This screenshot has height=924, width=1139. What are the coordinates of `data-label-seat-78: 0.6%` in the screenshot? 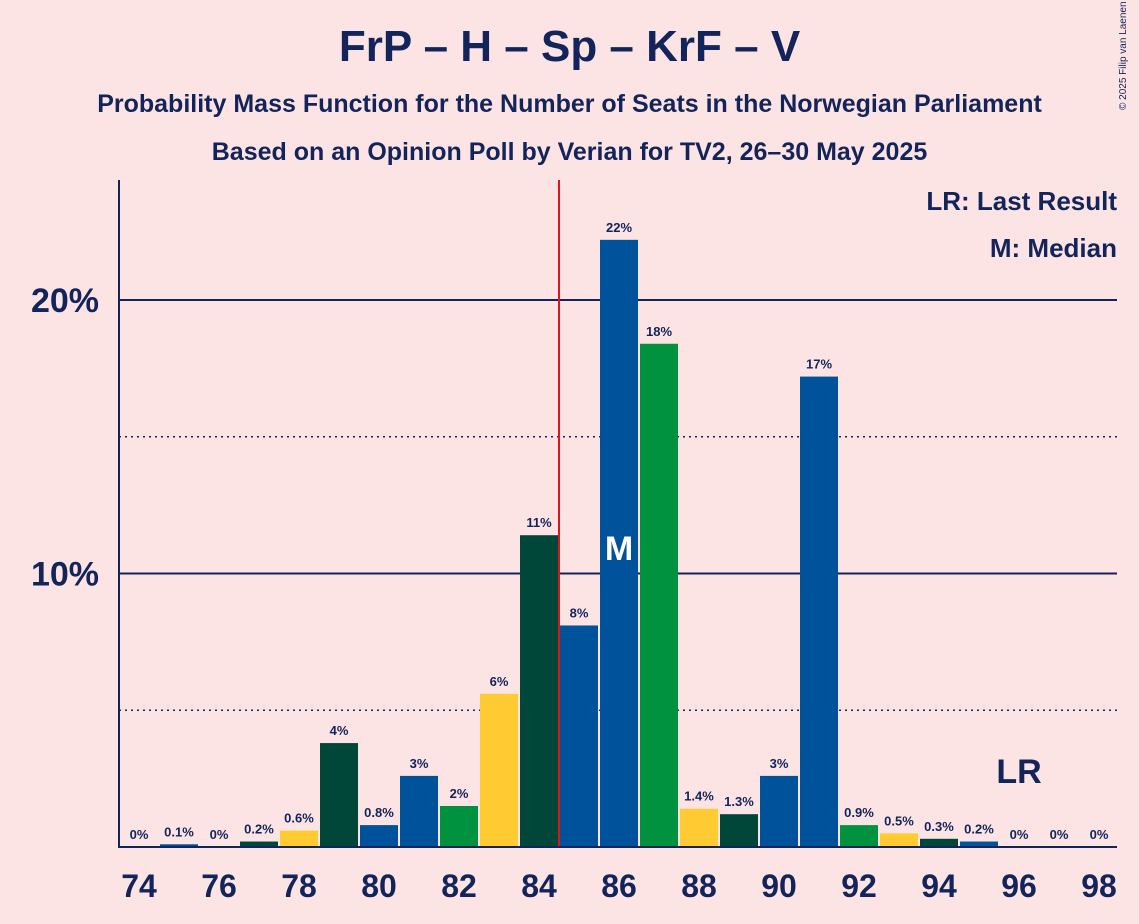 It's located at (299, 818).